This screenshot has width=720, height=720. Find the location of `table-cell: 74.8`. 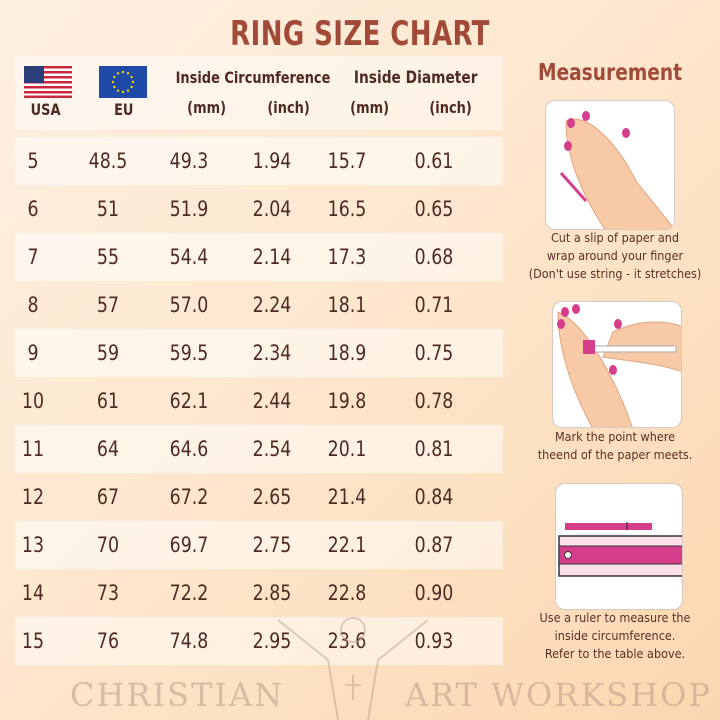

table-cell: 74.8 is located at coordinates (189, 641).